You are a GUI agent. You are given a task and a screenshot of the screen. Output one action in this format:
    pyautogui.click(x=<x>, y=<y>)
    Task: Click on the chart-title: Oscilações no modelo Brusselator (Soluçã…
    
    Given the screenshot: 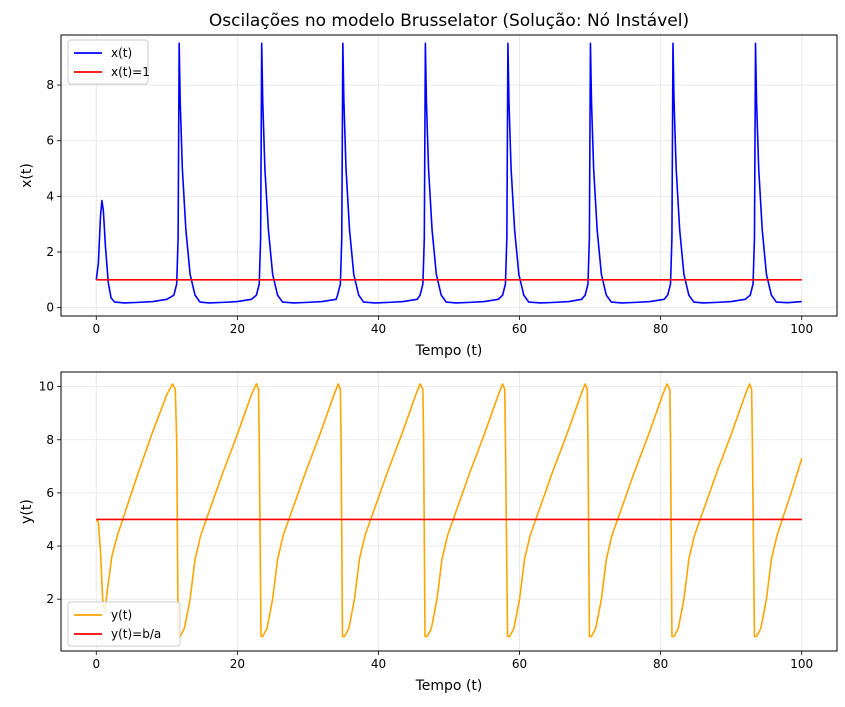 What is the action you would take?
    pyautogui.click(x=449, y=21)
    